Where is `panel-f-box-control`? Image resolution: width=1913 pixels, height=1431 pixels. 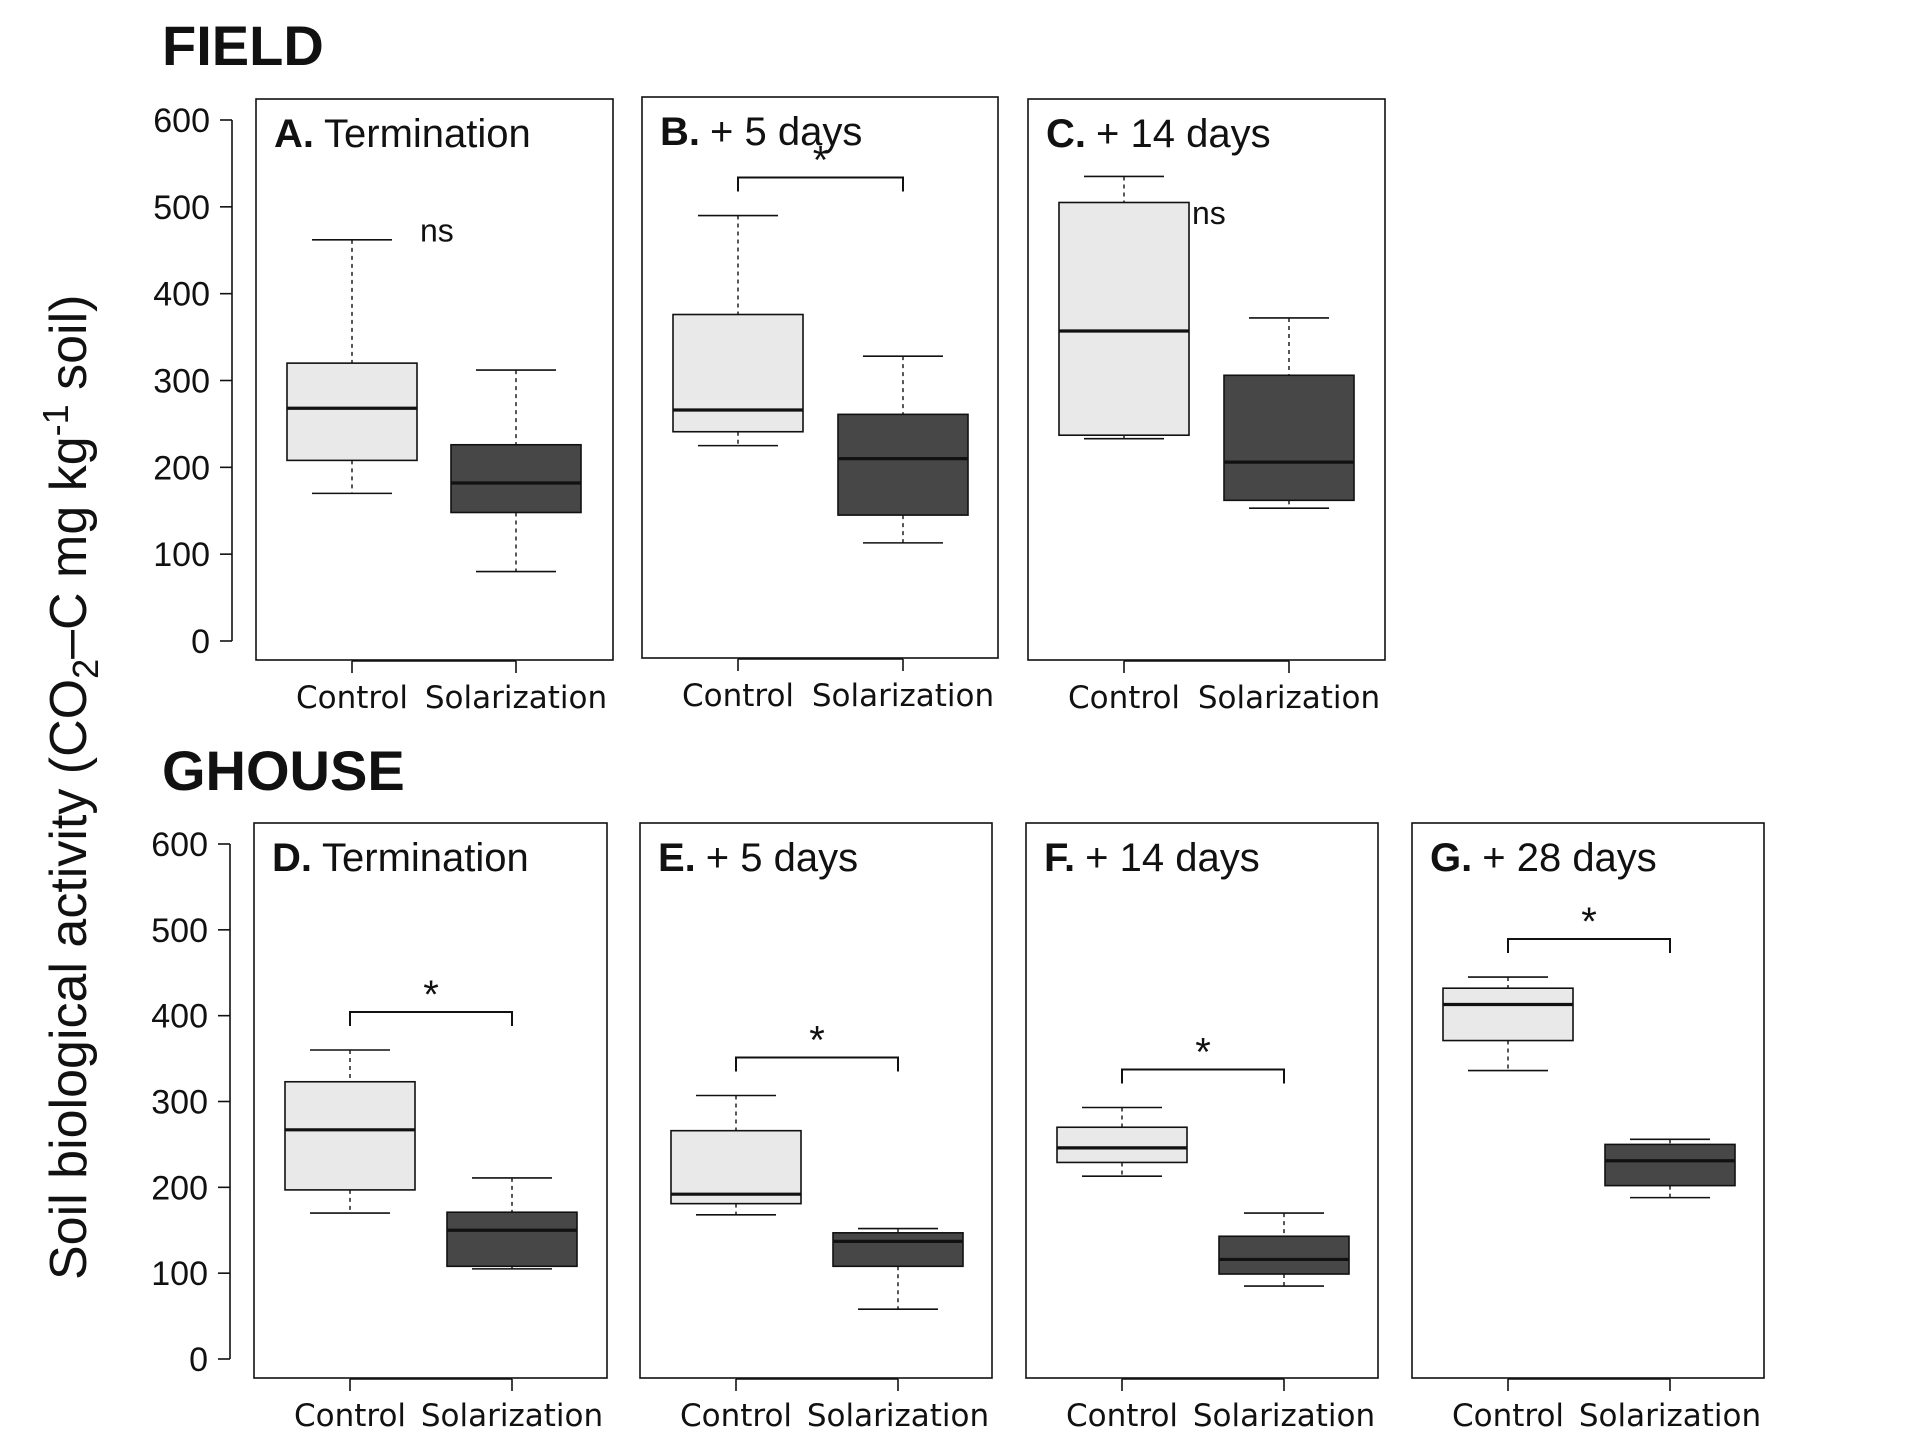
panel-f-box-control is located at coordinates (1122, 1141).